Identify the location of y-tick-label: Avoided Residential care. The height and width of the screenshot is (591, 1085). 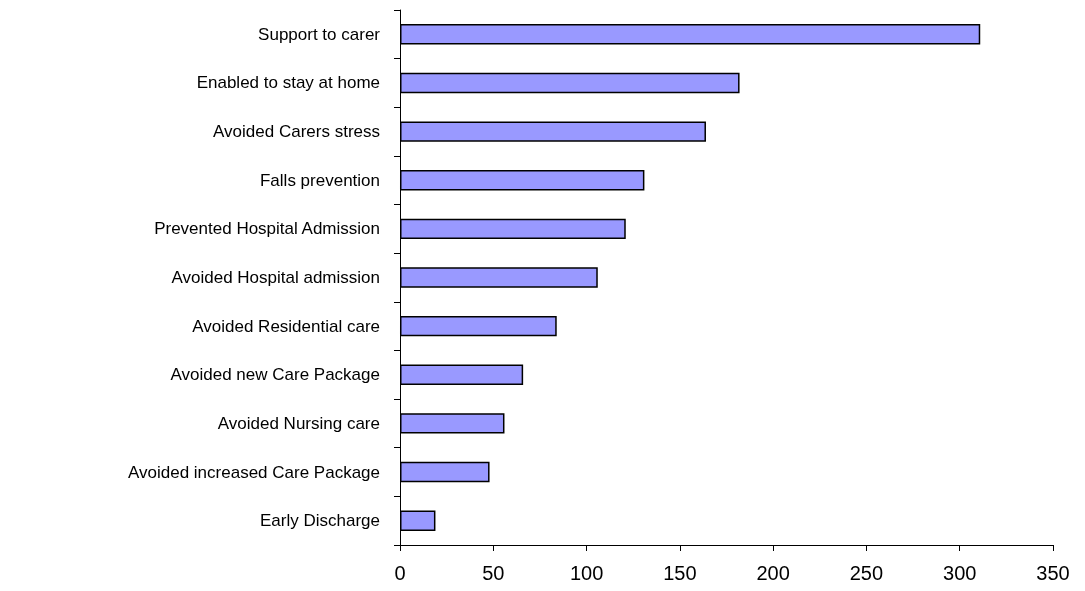
(286, 326).